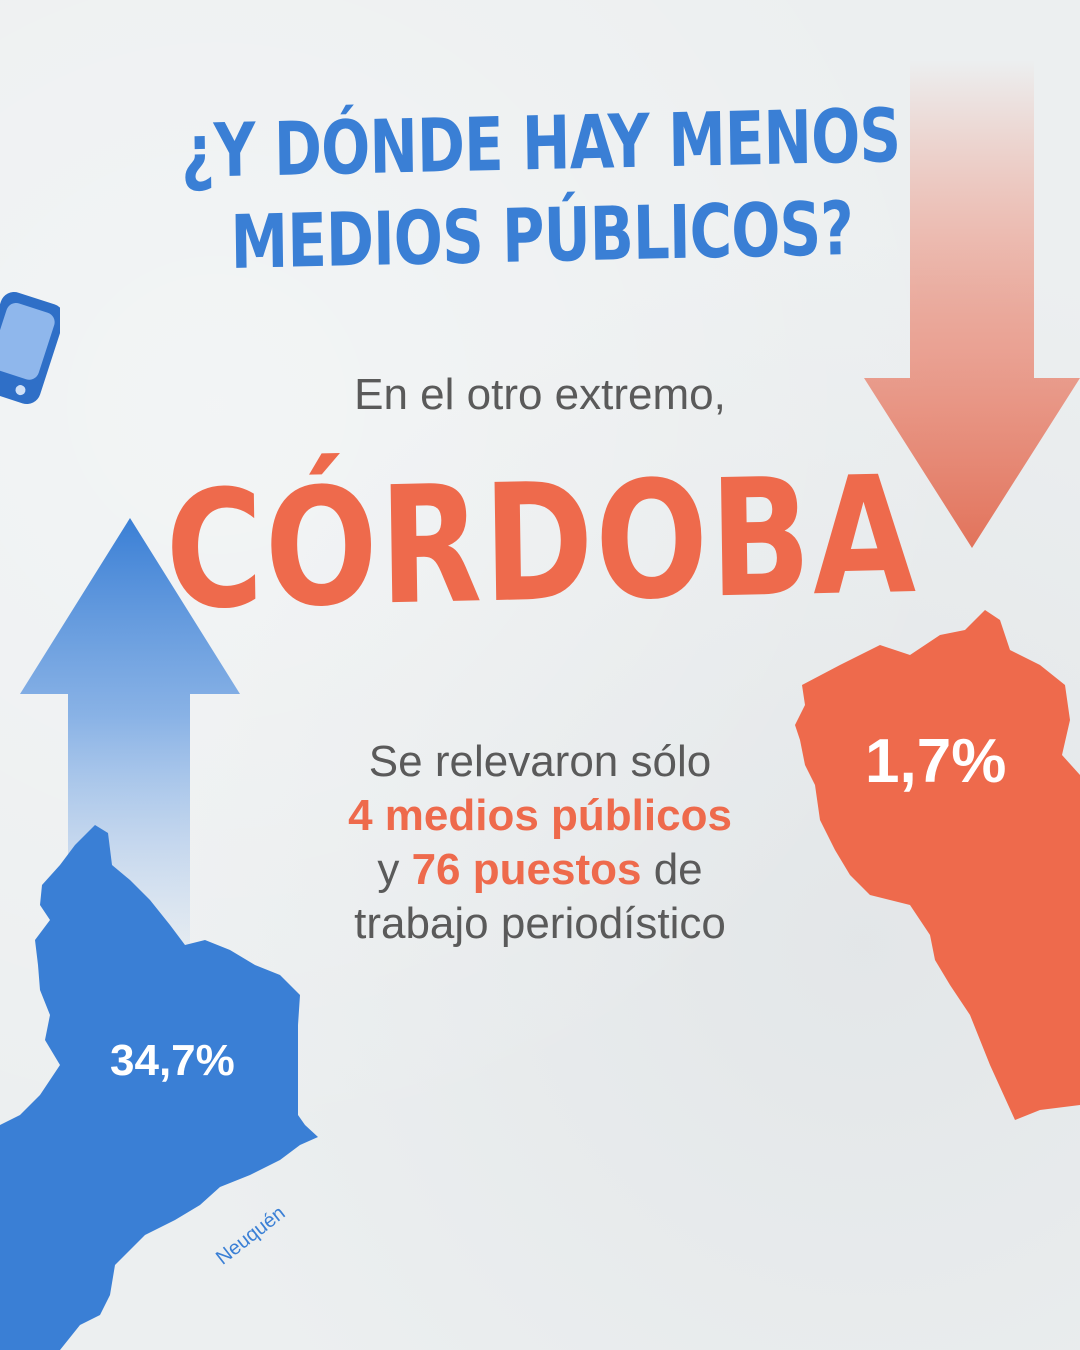 The height and width of the screenshot is (1350, 1080). I want to click on arrow-down-icon, so click(972, 304).